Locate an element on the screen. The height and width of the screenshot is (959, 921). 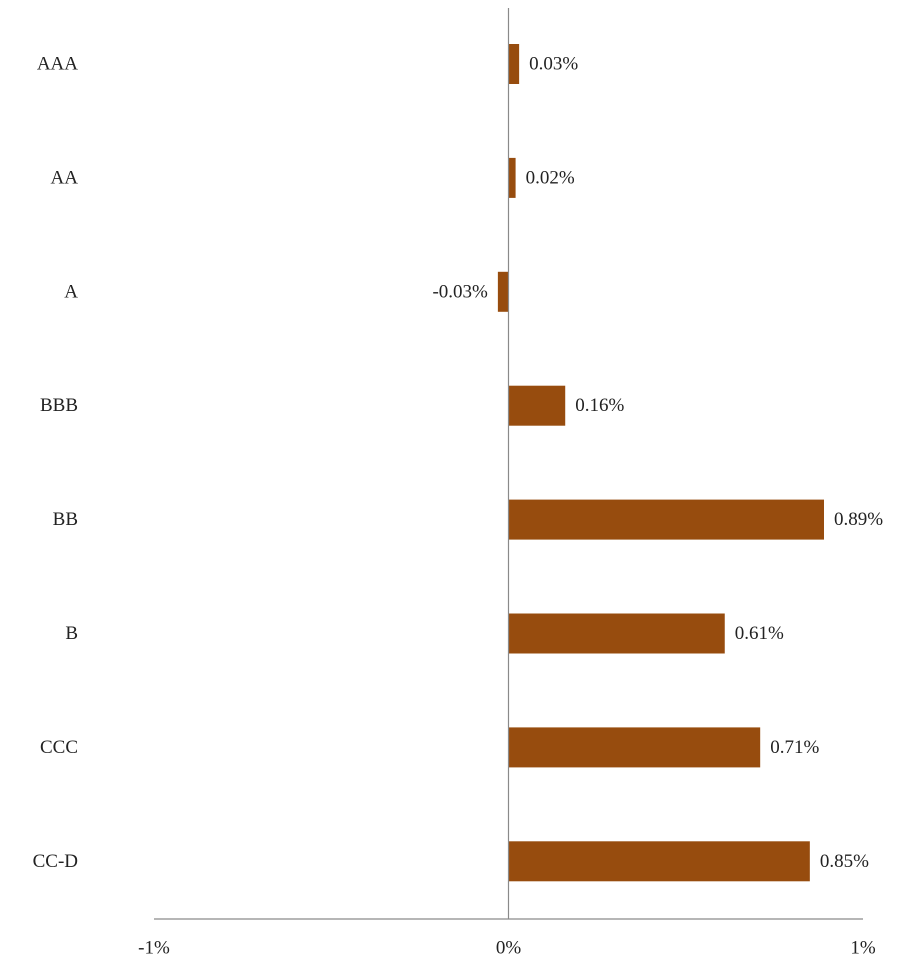
category-label-bbb: BBB is located at coordinates (59, 405).